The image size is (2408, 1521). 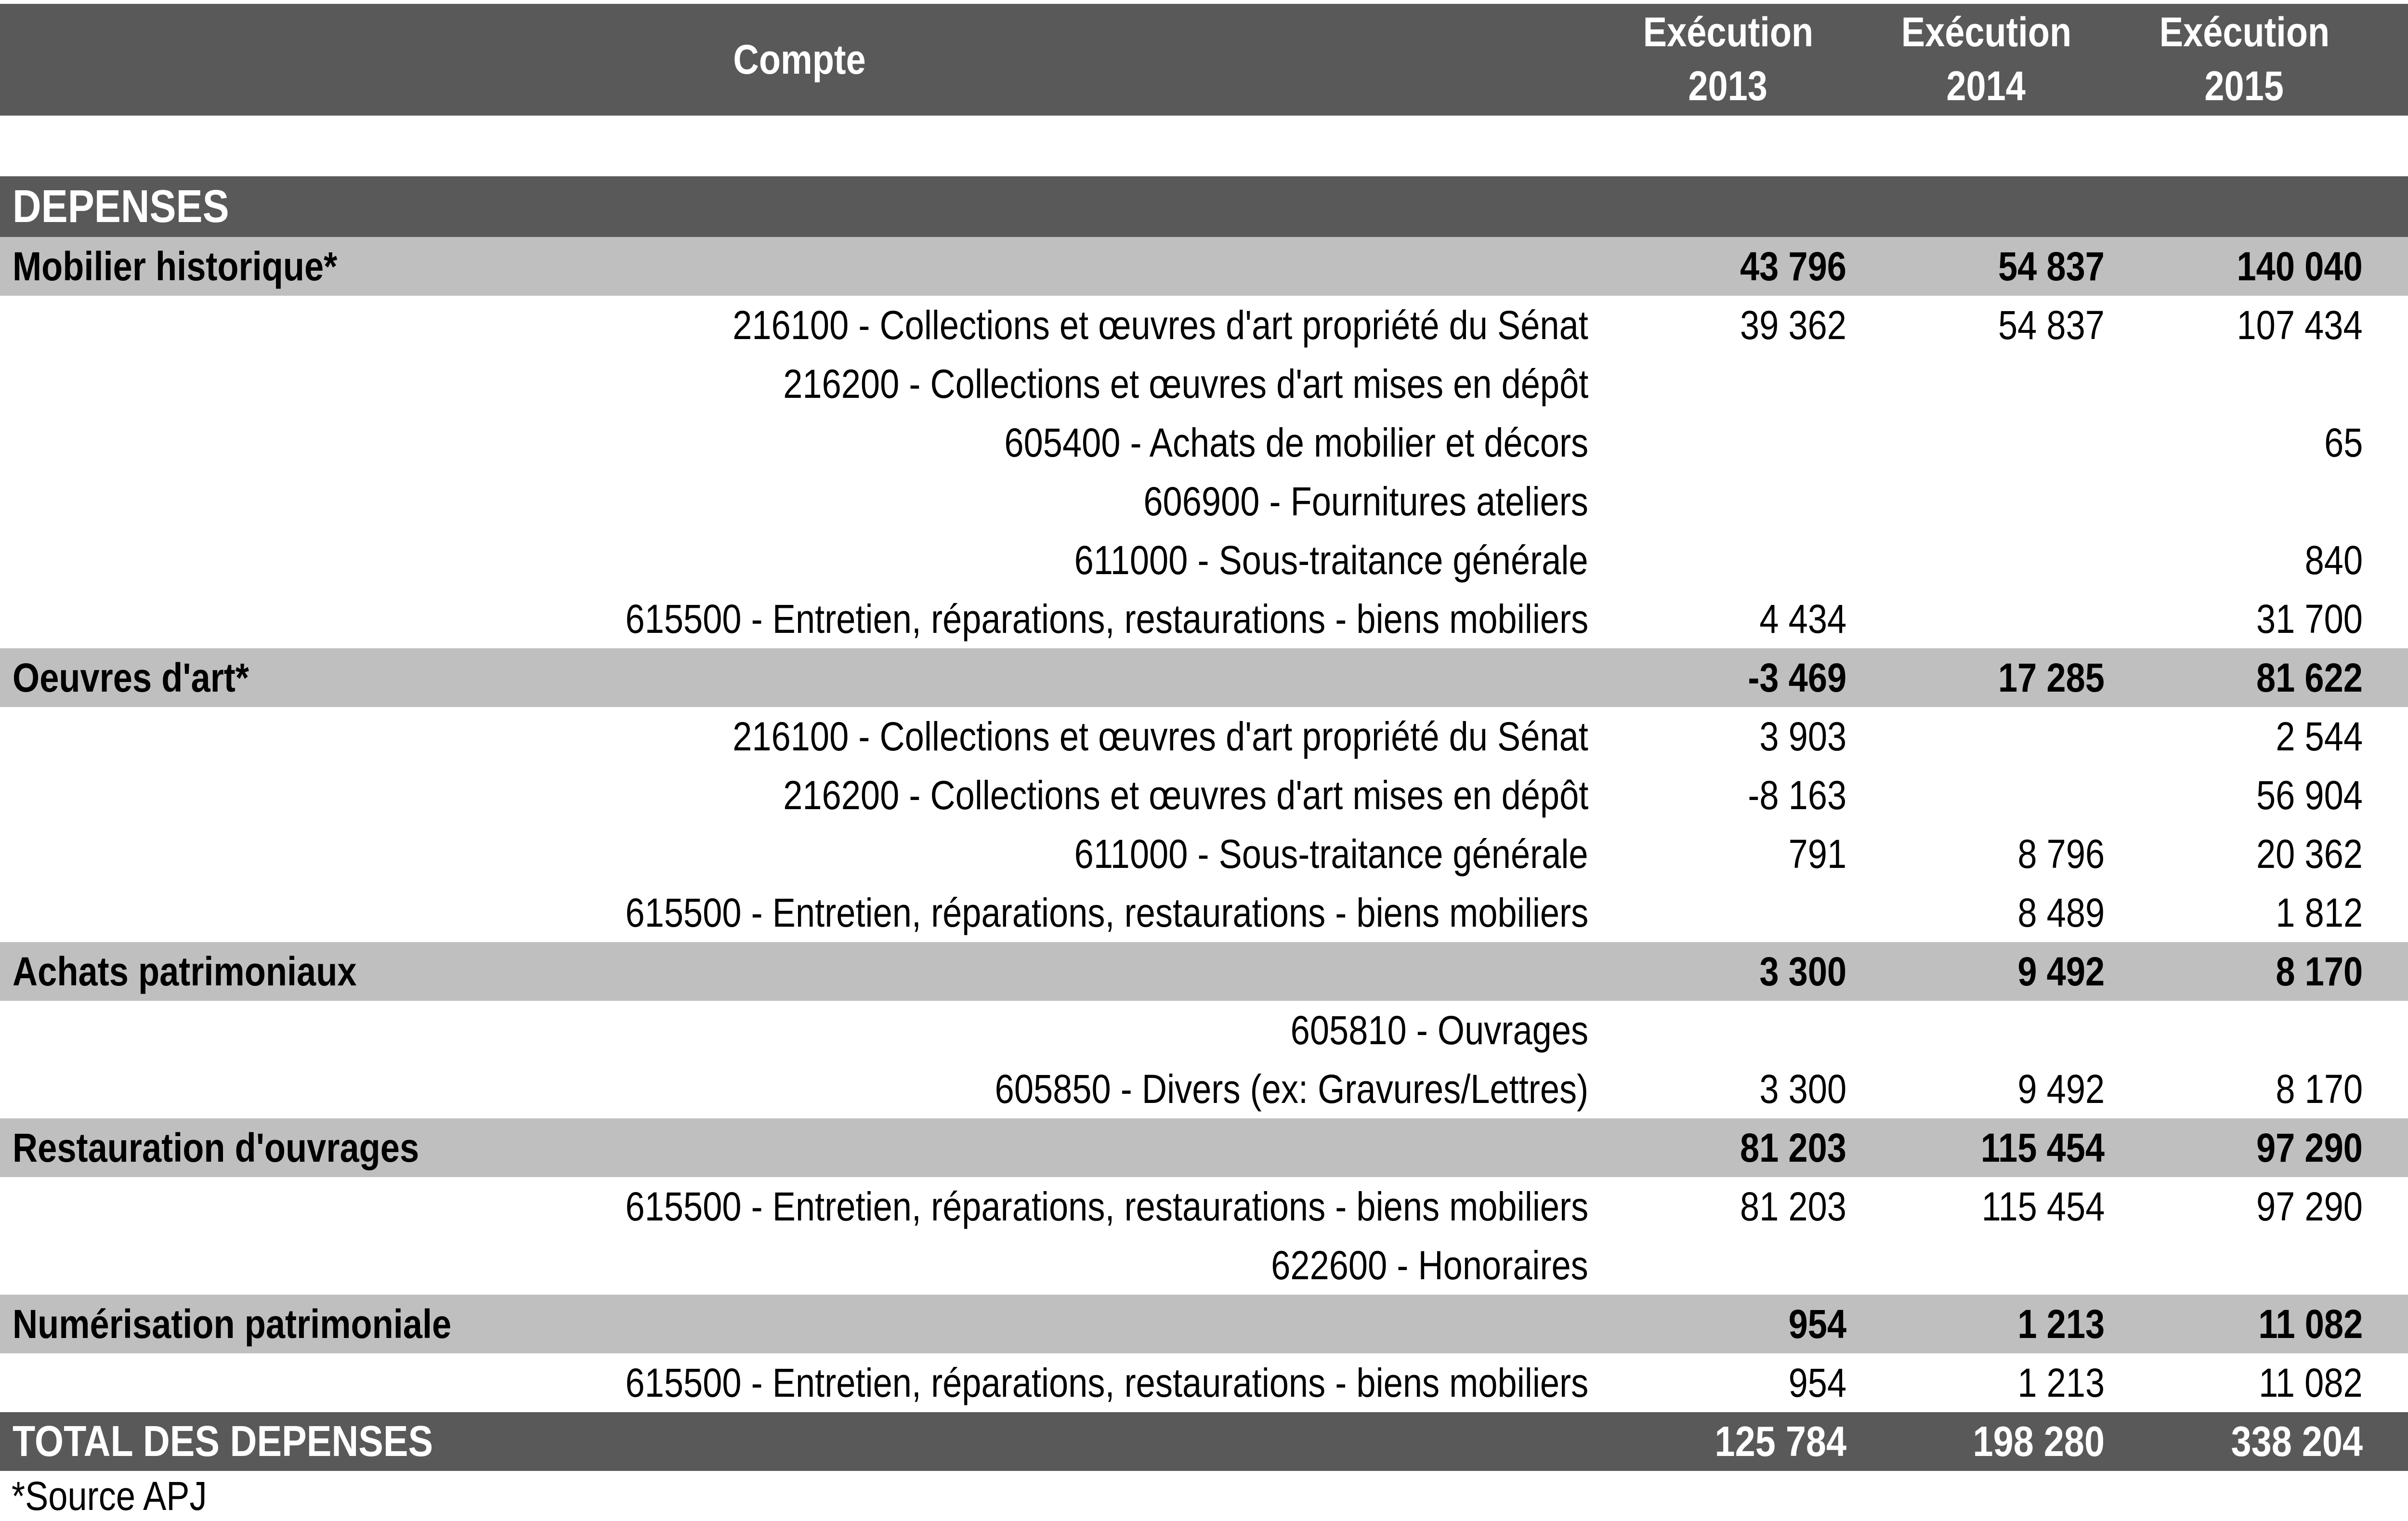 What do you see at coordinates (1793, 266) in the screenshot?
I see `value-cell-2013: 43 796` at bounding box center [1793, 266].